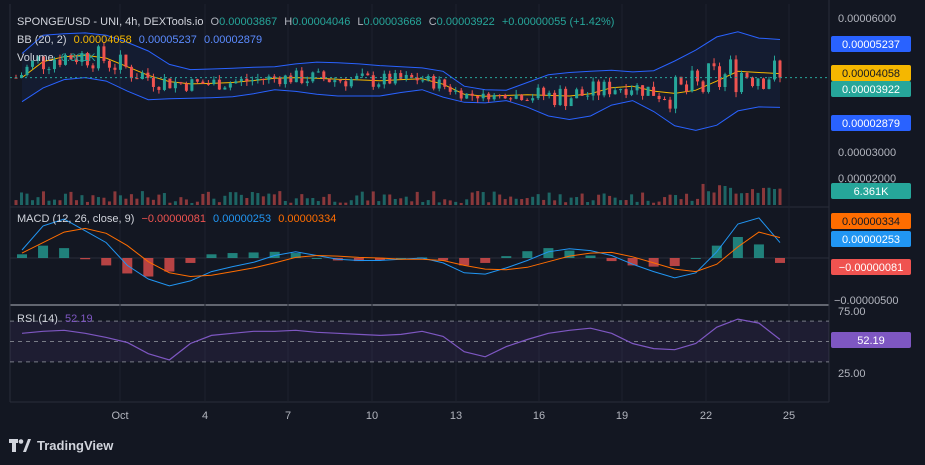  What do you see at coordinates (307, 219) in the screenshot?
I see `macd-signal-value: 0.00000334` at bounding box center [307, 219].